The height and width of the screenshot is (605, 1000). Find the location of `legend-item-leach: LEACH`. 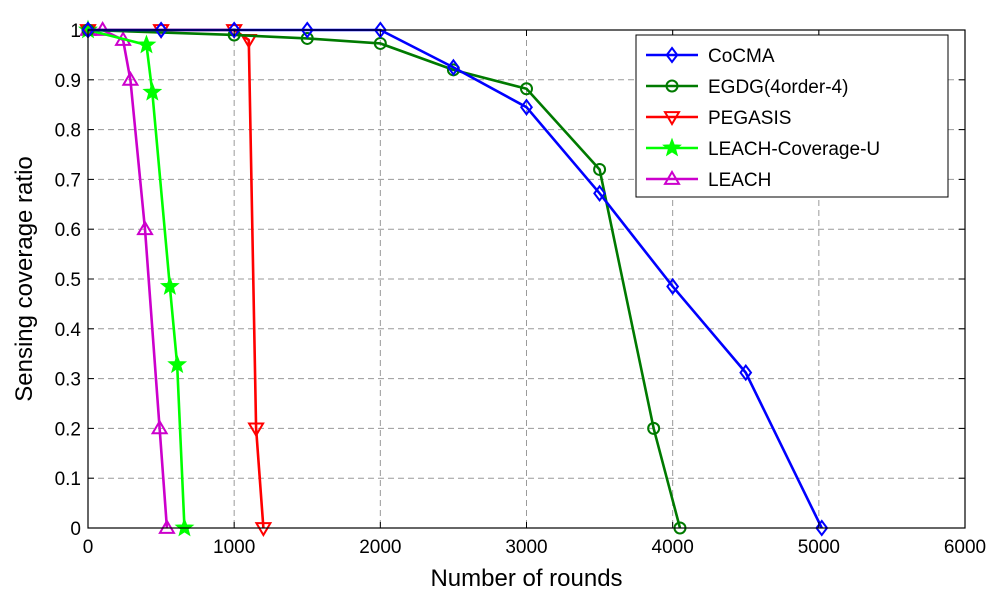

legend-item-leach: LEACH is located at coordinates (708, 180).